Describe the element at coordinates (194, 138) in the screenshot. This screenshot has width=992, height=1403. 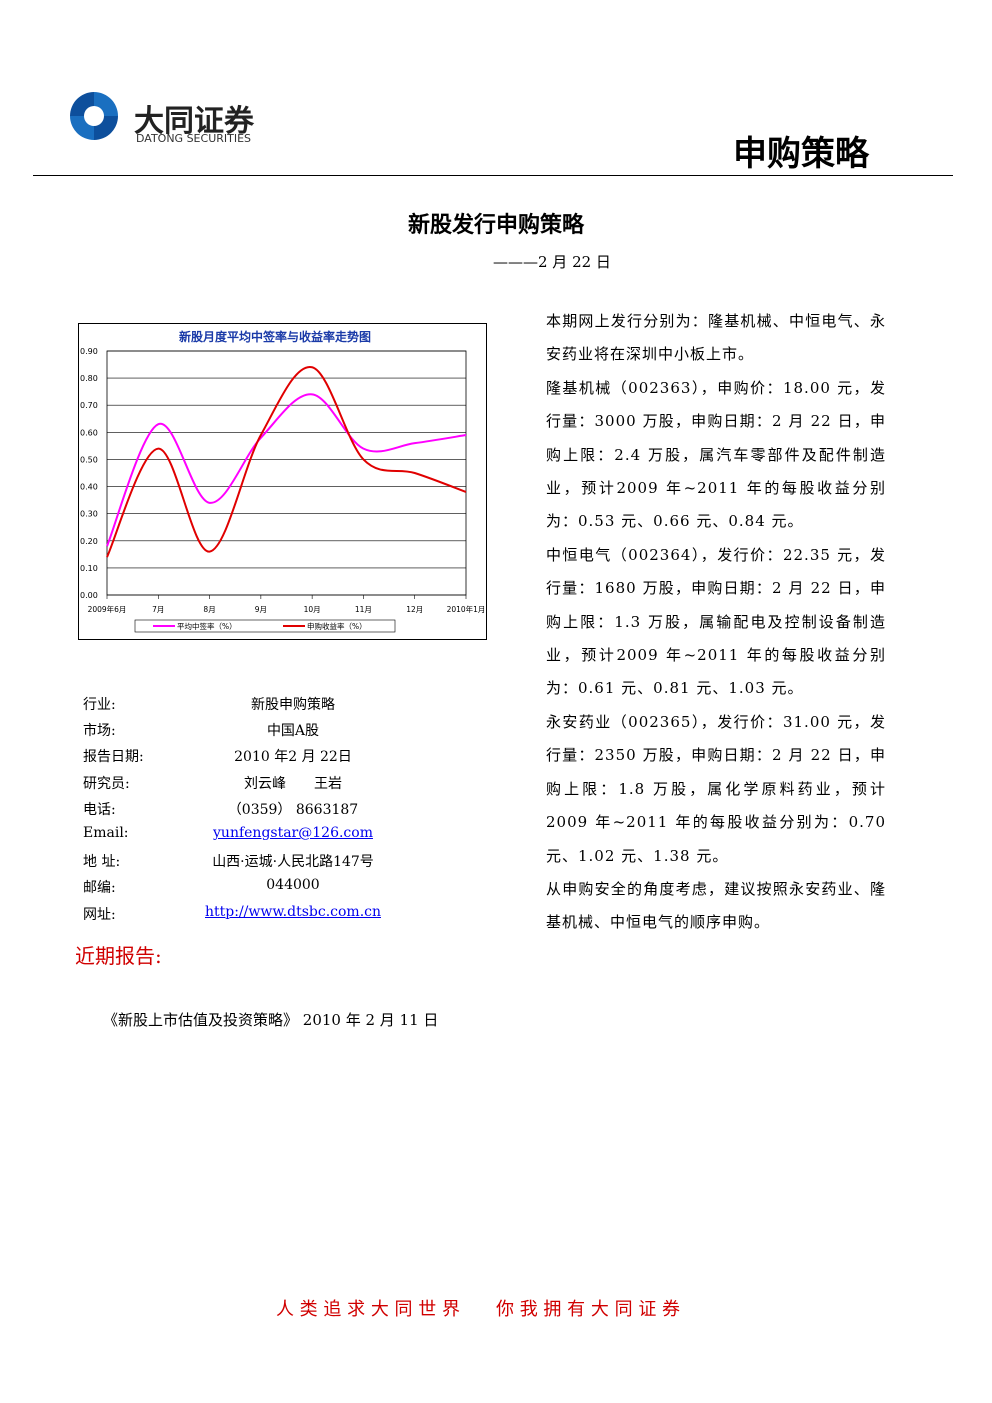
I see `logo-en: DATONG SECURITIES` at that location.